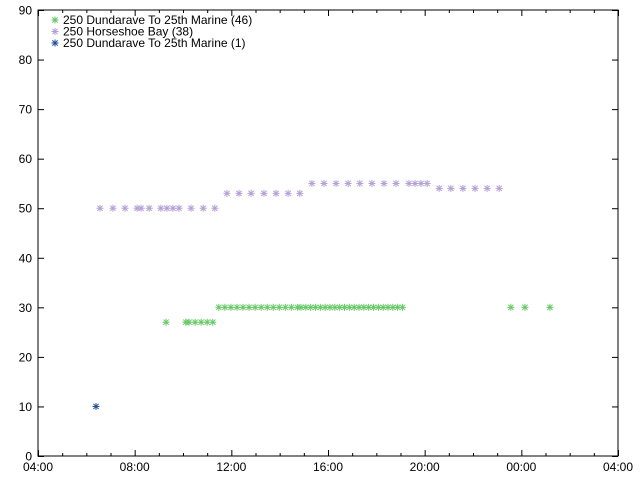 The height and width of the screenshot is (485, 640). Describe the element at coordinates (154, 43) in the screenshot. I see `legend-label: 250 Dundarave To 25th Marine (1)` at that location.